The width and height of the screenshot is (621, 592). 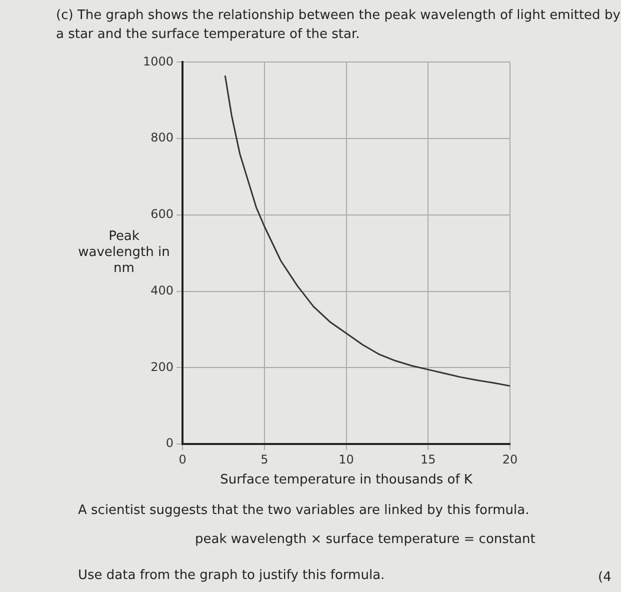 I want to click on x-tick-label: 20, so click(x=510, y=459).